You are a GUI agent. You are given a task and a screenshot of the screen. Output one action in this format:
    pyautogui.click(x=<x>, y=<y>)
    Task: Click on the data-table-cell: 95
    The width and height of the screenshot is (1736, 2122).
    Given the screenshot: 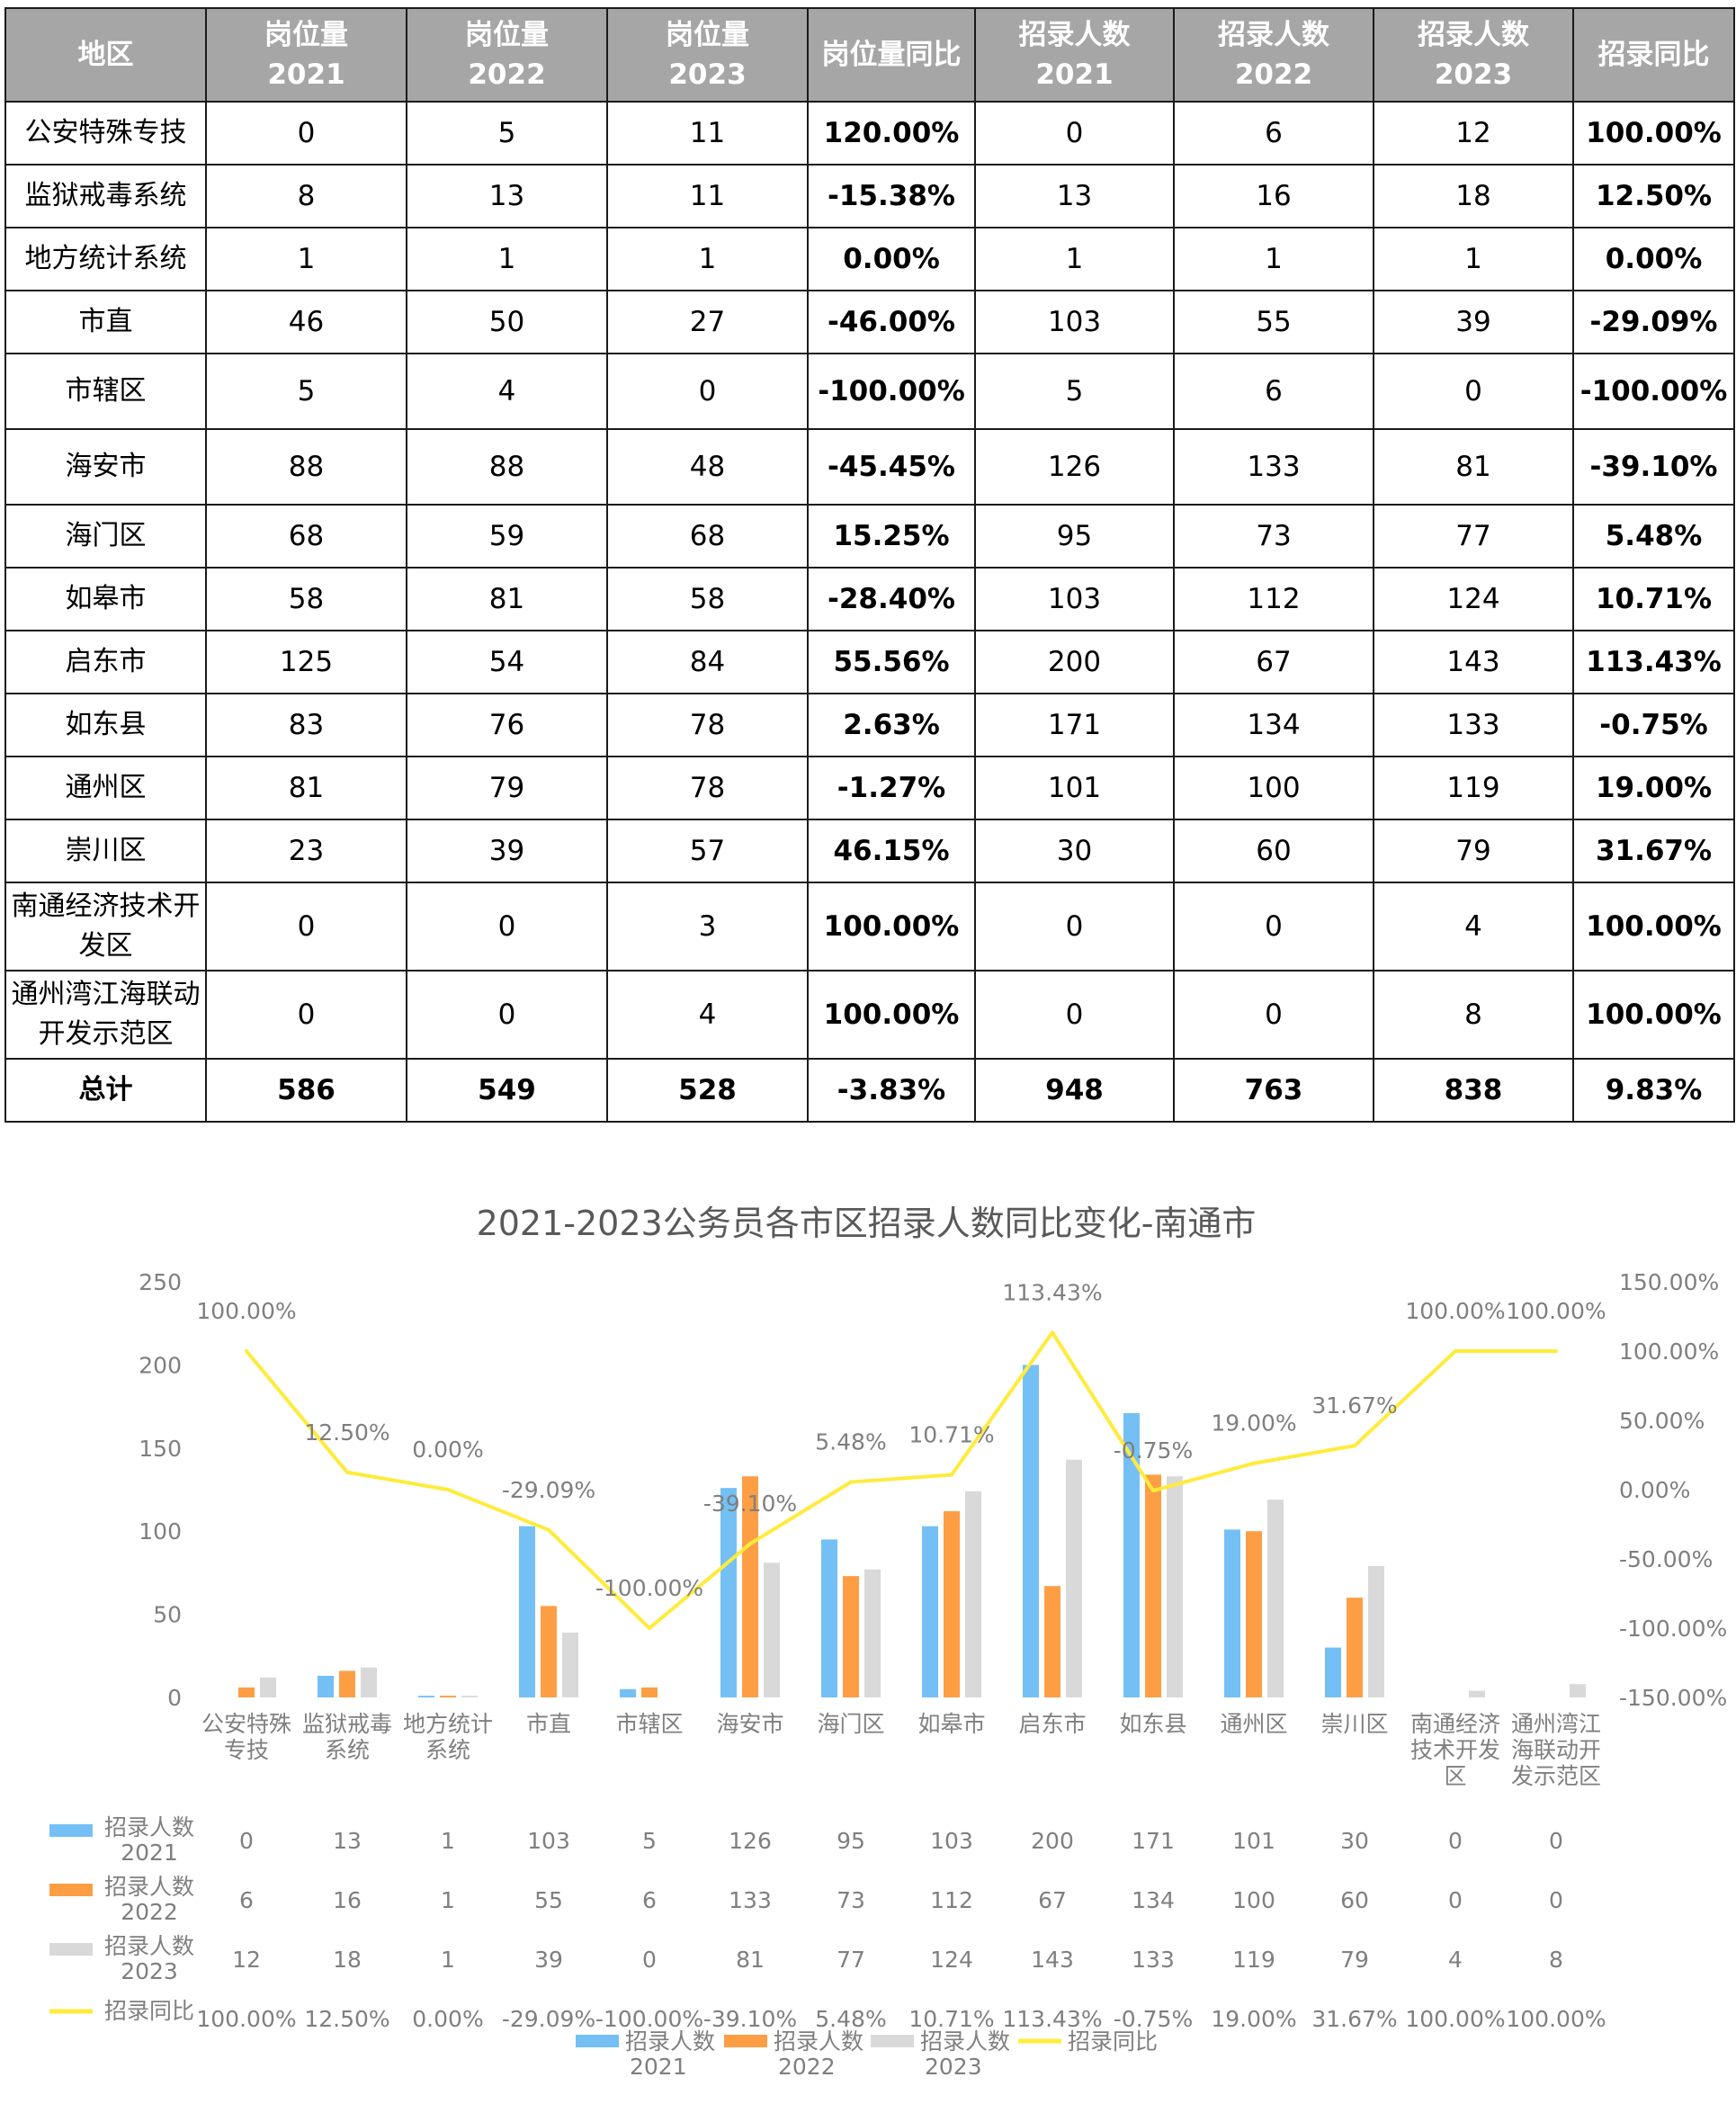 What is the action you would take?
    pyautogui.click(x=851, y=1841)
    